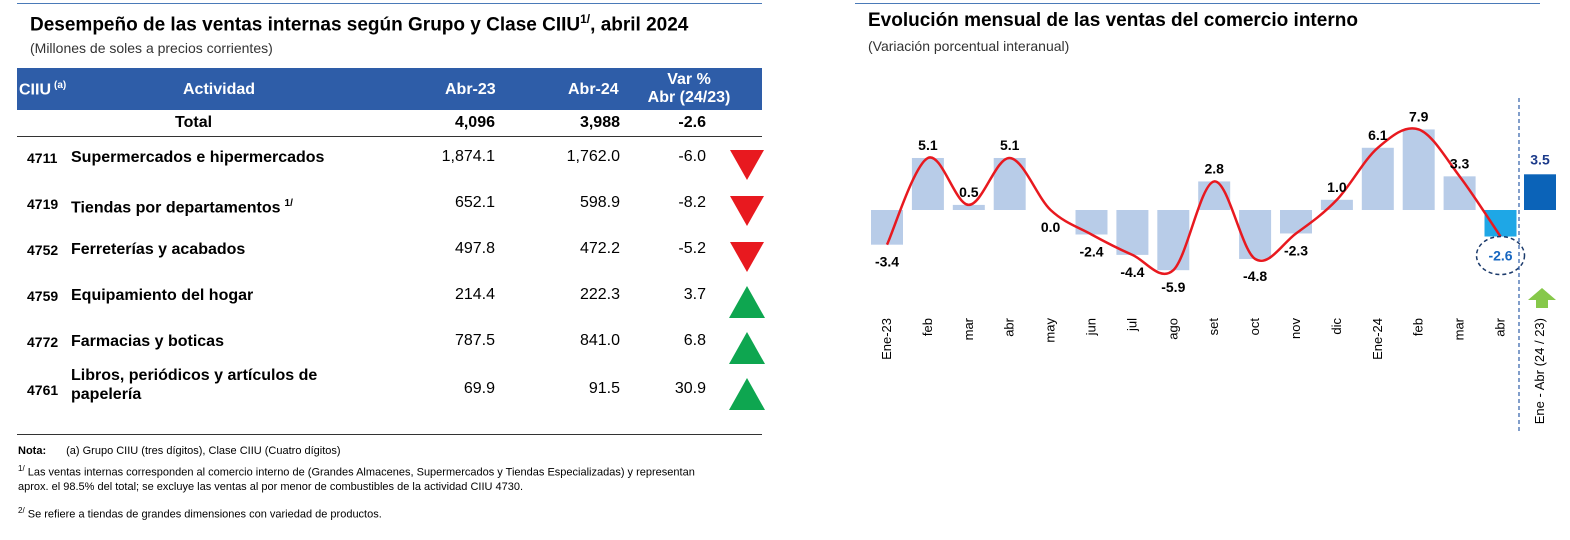 Image resolution: width=1570 pixels, height=540 pixels. I want to click on header-ciiu: CIIU (a), so click(43, 89).